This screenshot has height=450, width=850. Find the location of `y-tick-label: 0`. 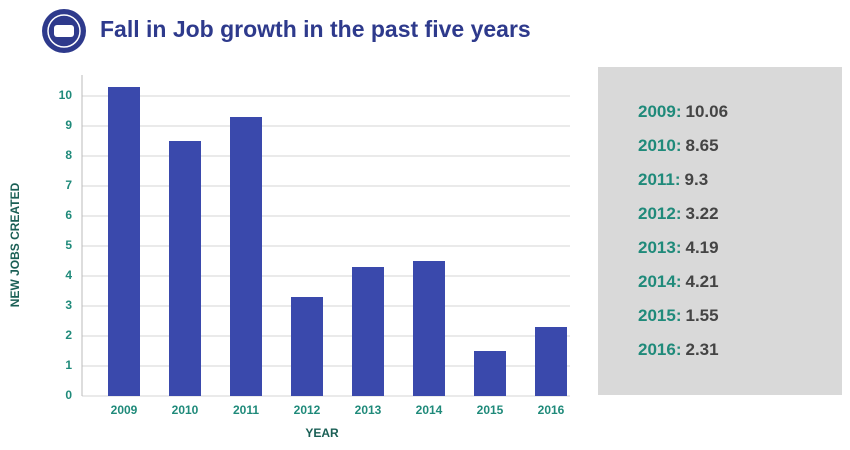

y-tick-label: 0 is located at coordinates (68, 395).